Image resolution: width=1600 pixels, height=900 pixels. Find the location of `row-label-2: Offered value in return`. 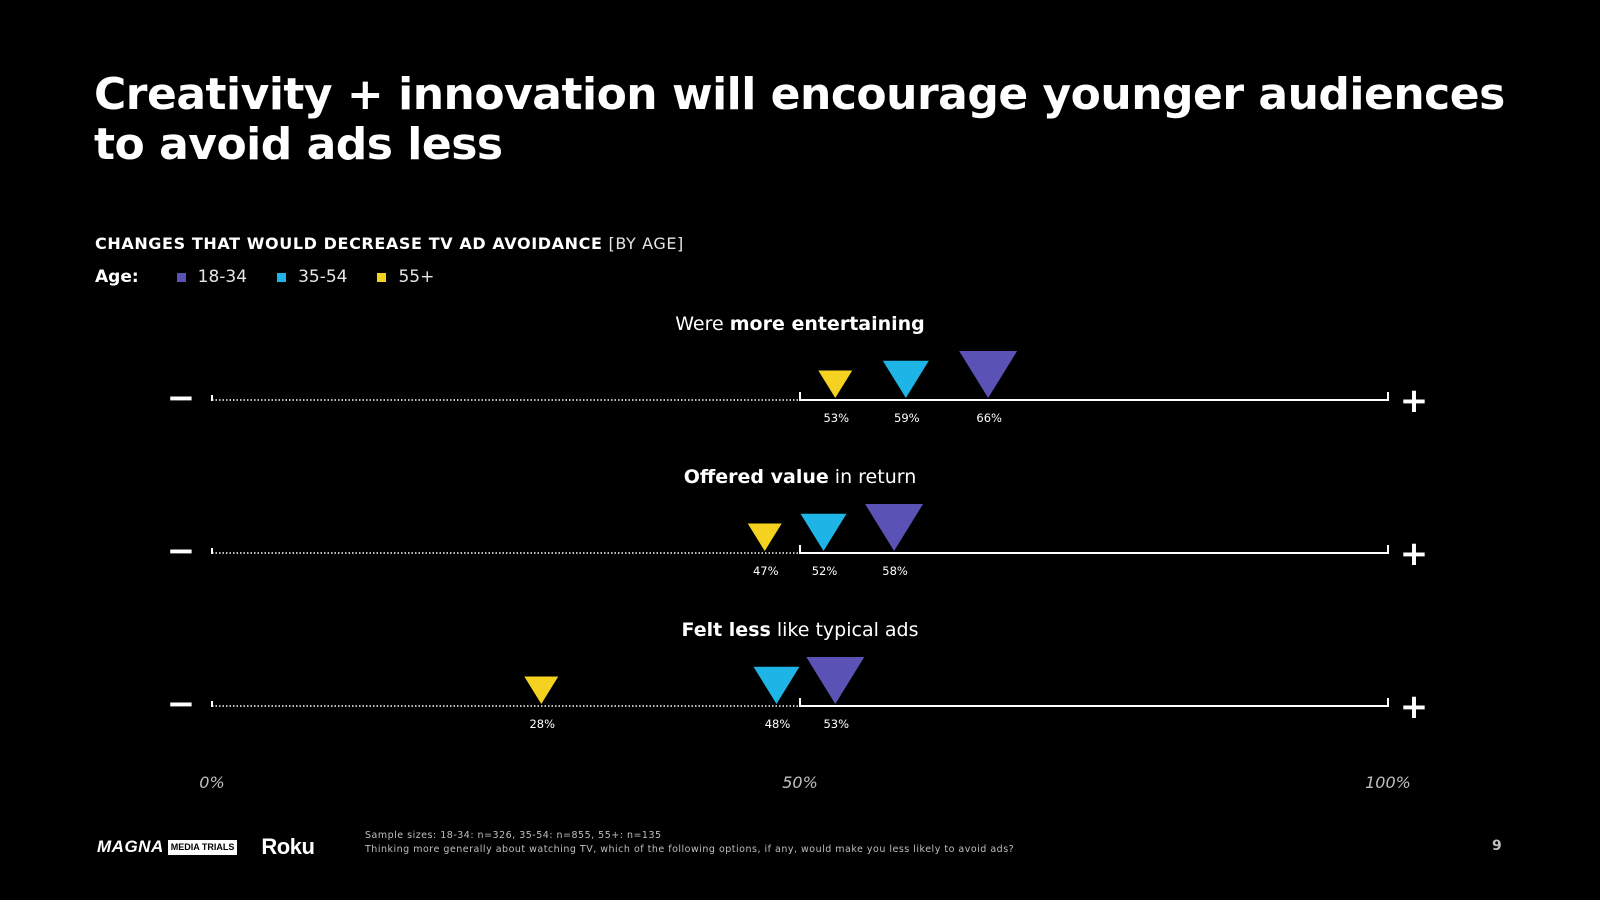

row-label-2: Offered value in return is located at coordinates (800, 477).